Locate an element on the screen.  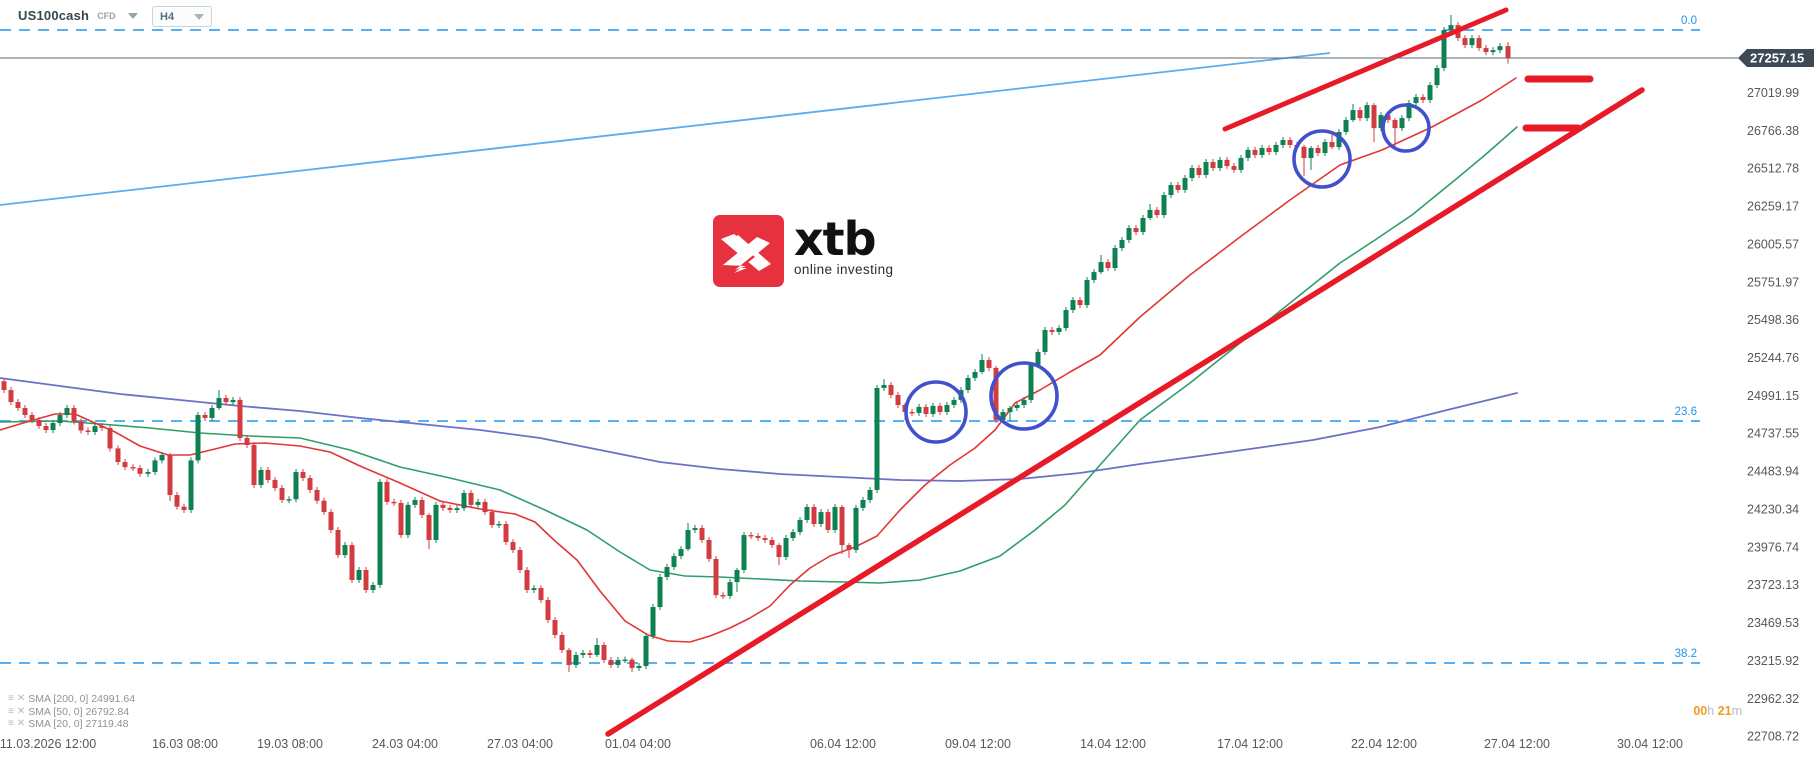
svg-text: 06.04 12:00 is located at coordinates (843, 744).